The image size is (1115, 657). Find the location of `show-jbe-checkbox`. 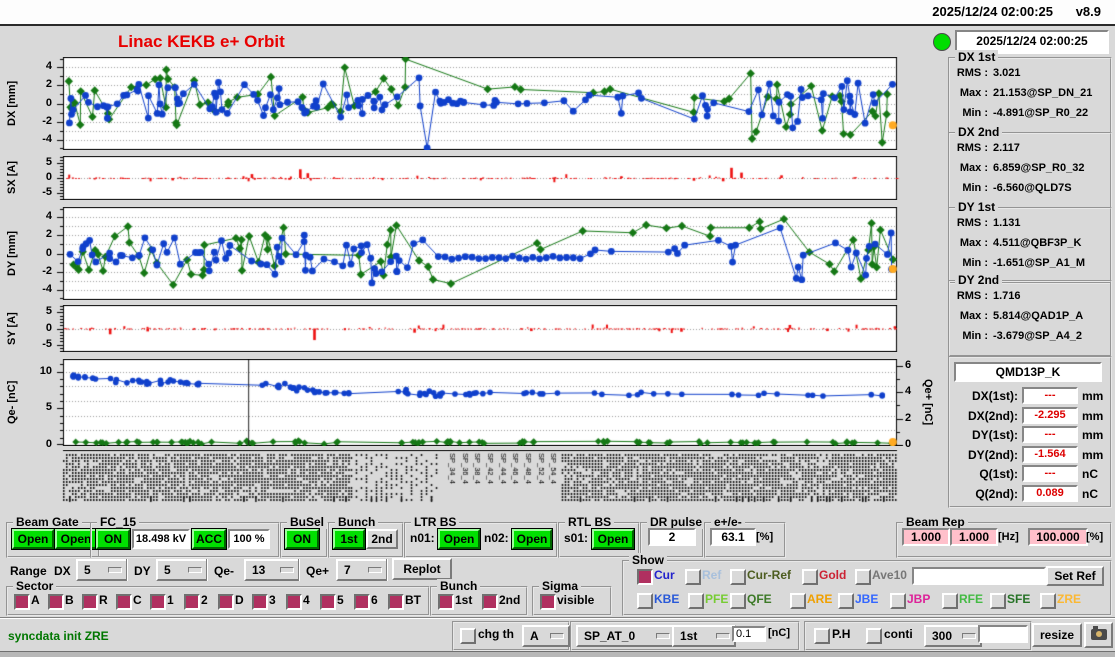

show-jbe-checkbox is located at coordinates (846, 601).